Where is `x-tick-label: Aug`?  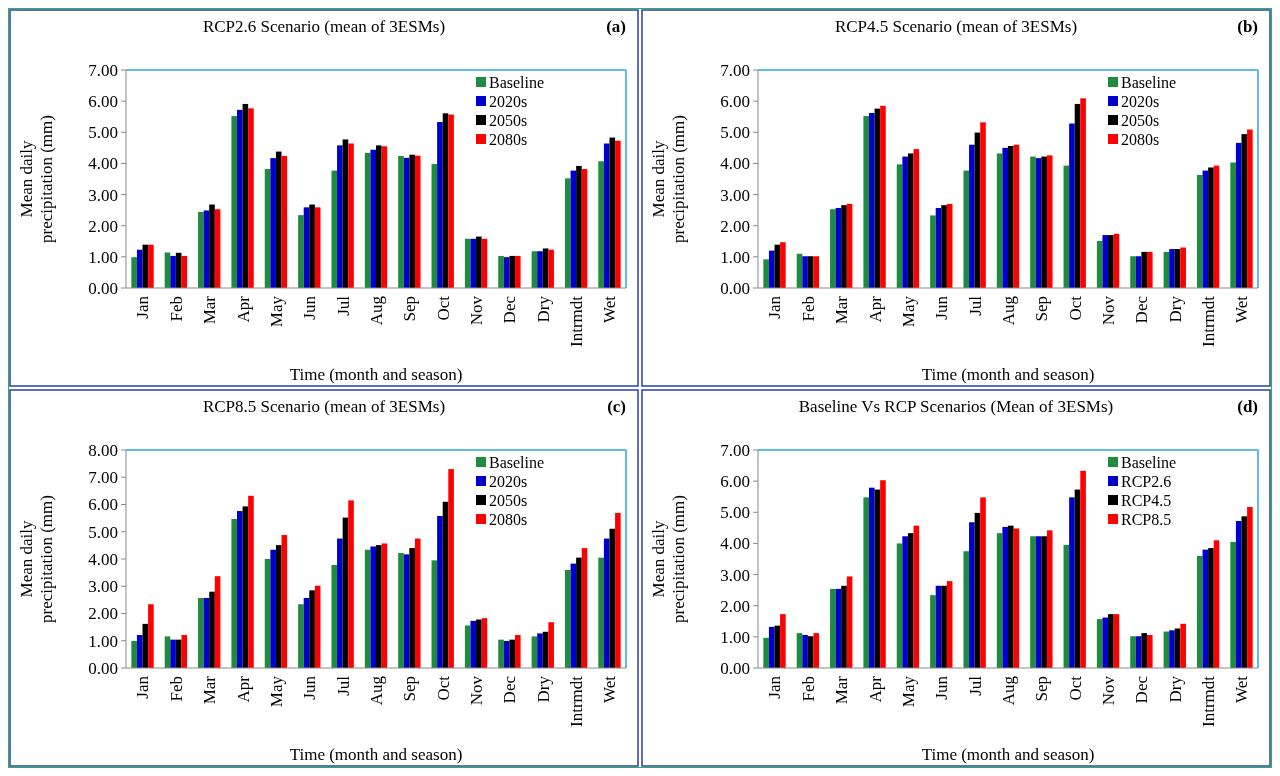 x-tick-label: Aug is located at coordinates (376, 310).